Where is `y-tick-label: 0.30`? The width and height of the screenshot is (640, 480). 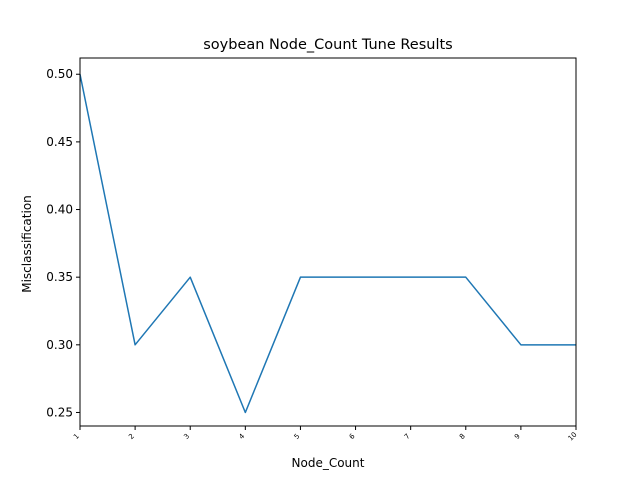 y-tick-label: 0.30 is located at coordinates (59, 345).